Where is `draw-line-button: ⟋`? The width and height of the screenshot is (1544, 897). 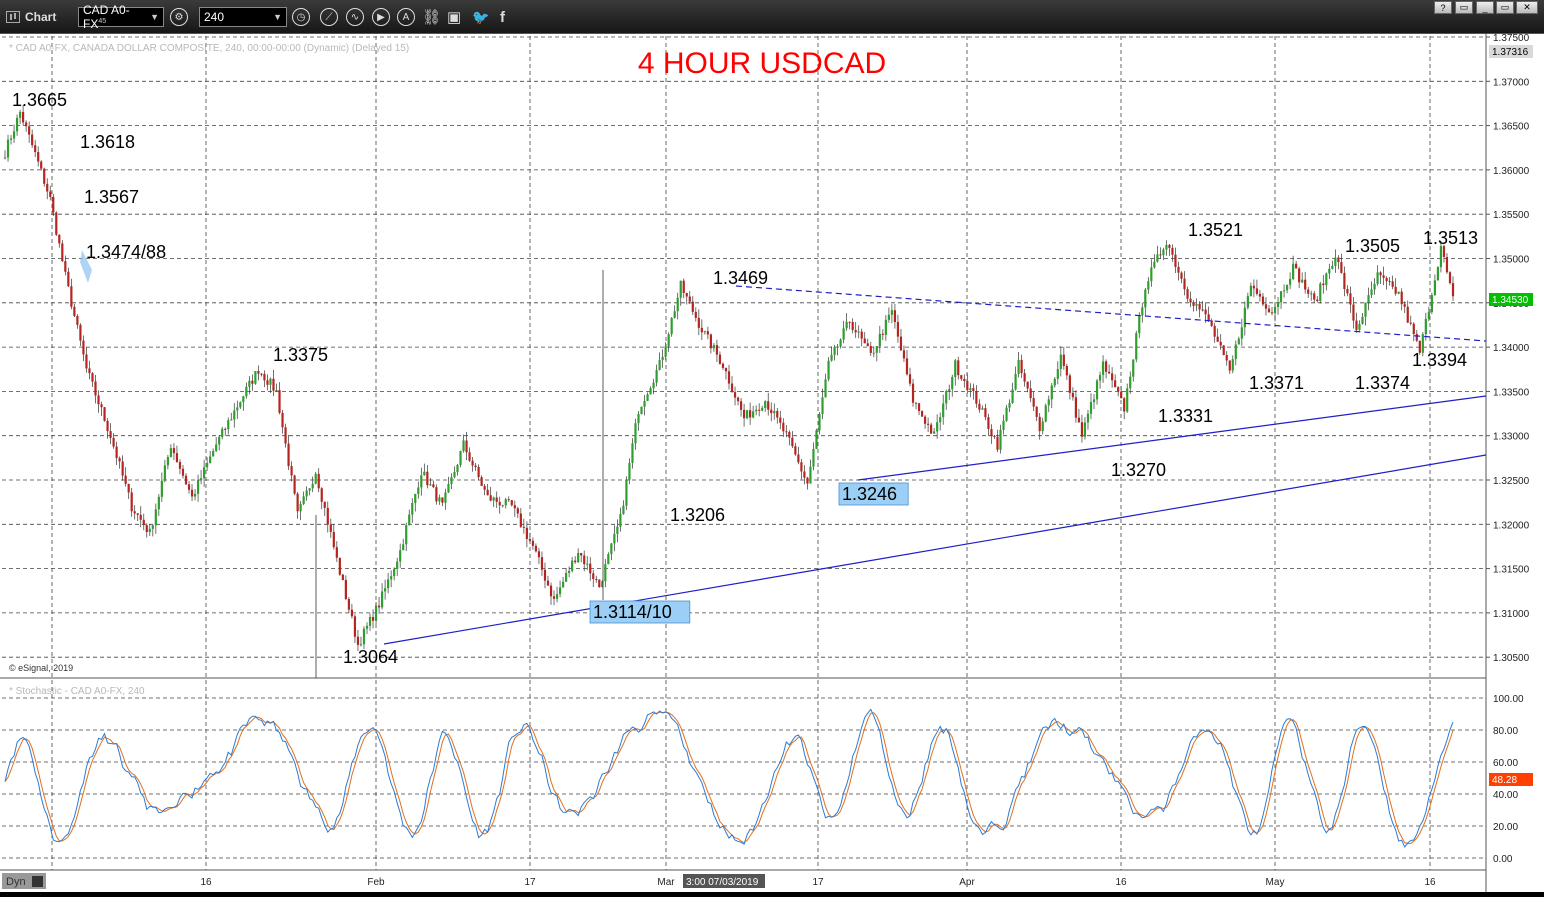
draw-line-button: ⟋ is located at coordinates (329, 17).